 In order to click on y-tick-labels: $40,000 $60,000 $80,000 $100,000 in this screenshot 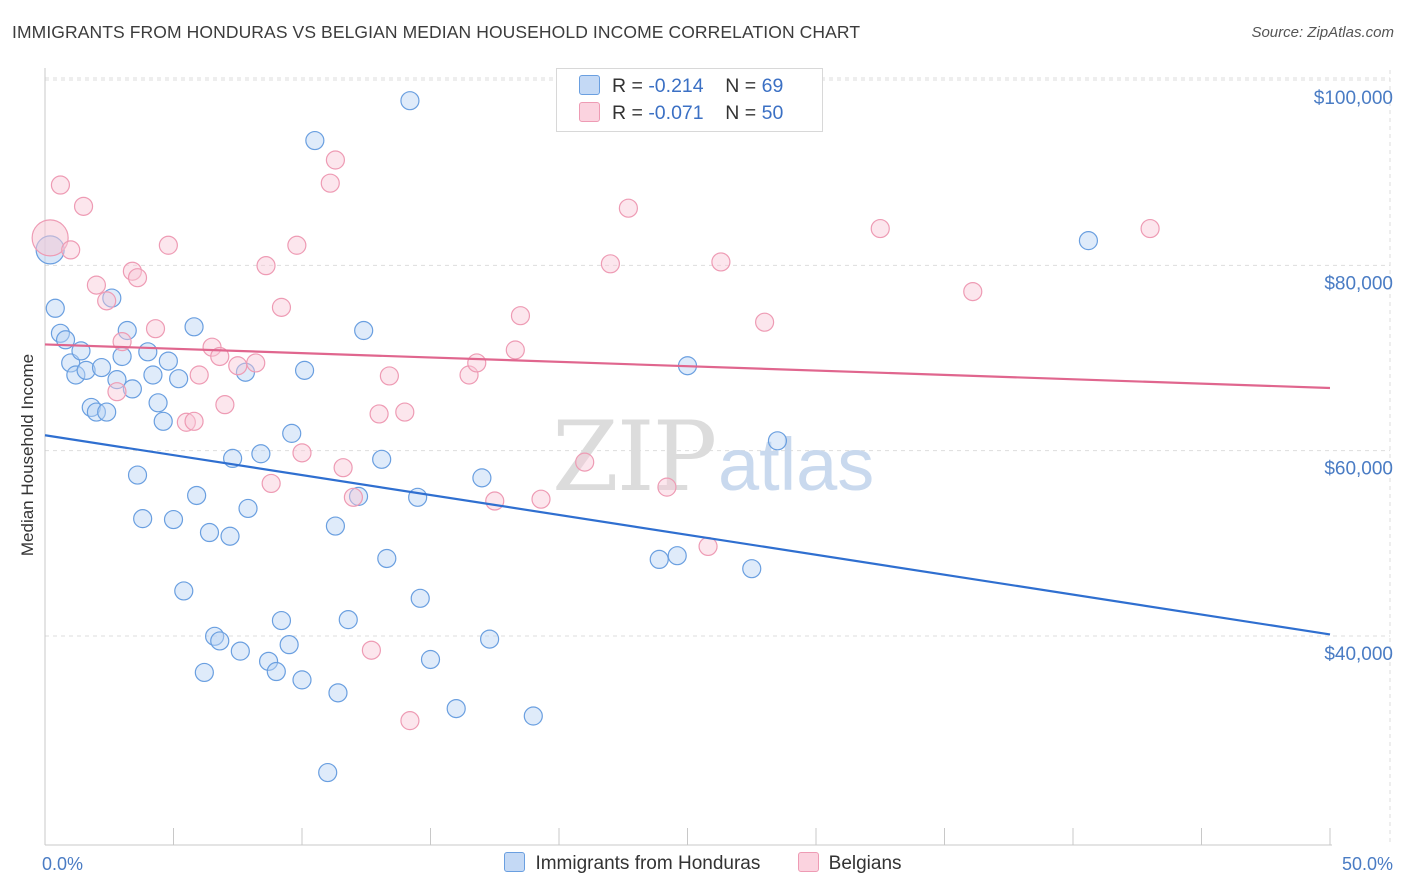, I will do `click(1353, 376)`.